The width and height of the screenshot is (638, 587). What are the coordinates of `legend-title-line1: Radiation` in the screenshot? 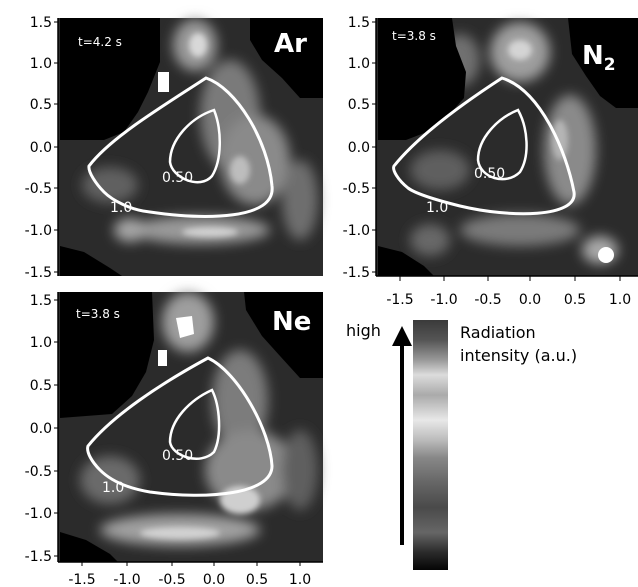 It's located at (498, 332).